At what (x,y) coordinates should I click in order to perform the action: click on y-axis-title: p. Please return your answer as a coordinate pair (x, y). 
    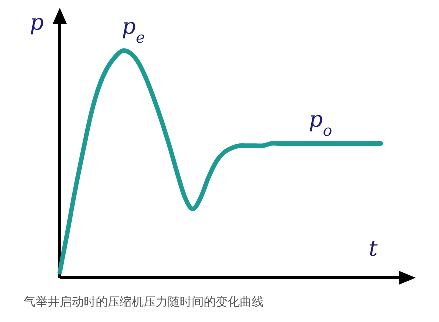
    Looking at the image, I should click on (37, 23).